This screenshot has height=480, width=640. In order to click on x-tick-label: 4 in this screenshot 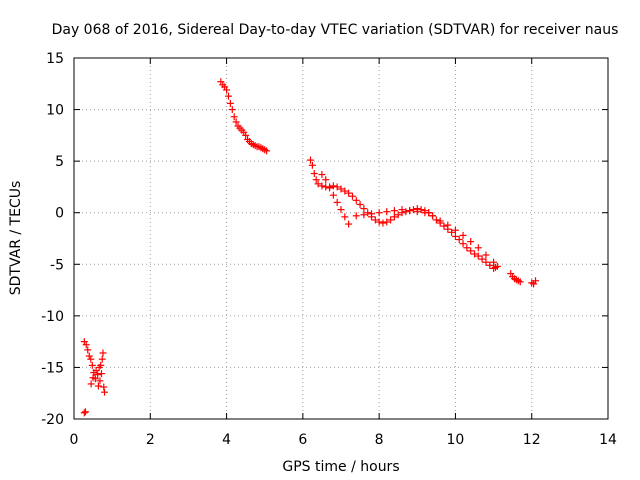, I will do `click(226, 440)`.